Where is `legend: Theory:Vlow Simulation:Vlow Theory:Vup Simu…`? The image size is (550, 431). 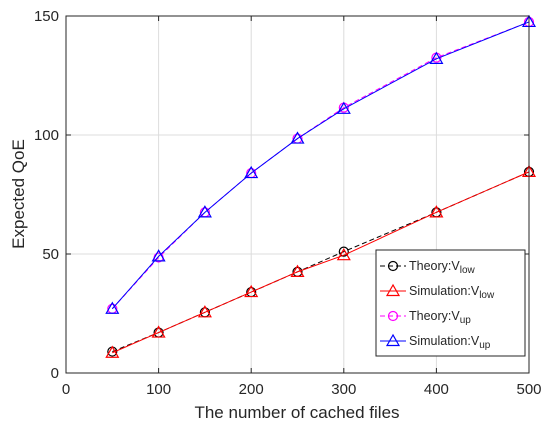
legend: Theory:Vlow Simulation:Vlow Theory:Vup Simu… is located at coordinates (450, 303).